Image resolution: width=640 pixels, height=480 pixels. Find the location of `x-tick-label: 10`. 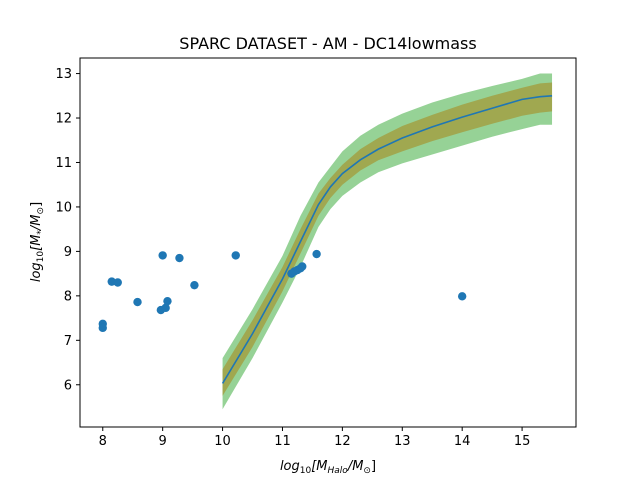

x-tick-label: 10 is located at coordinates (222, 441).